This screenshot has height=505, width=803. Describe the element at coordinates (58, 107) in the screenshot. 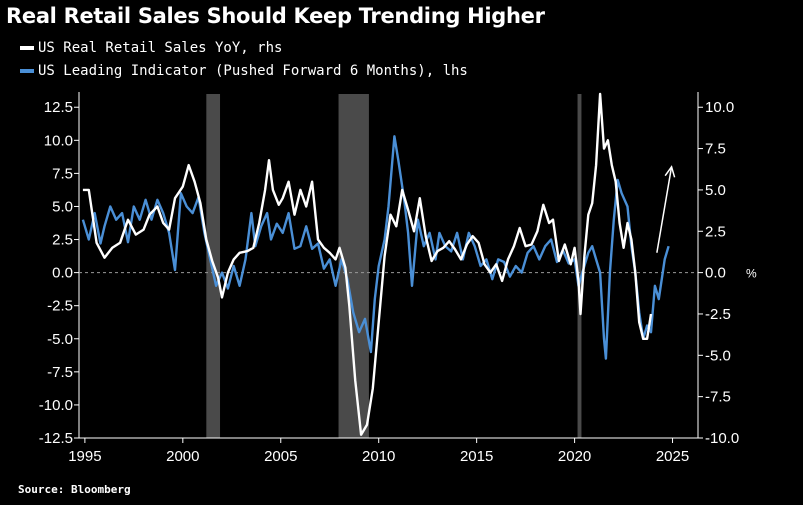

I see `left-tick-label: 12.5` at that location.